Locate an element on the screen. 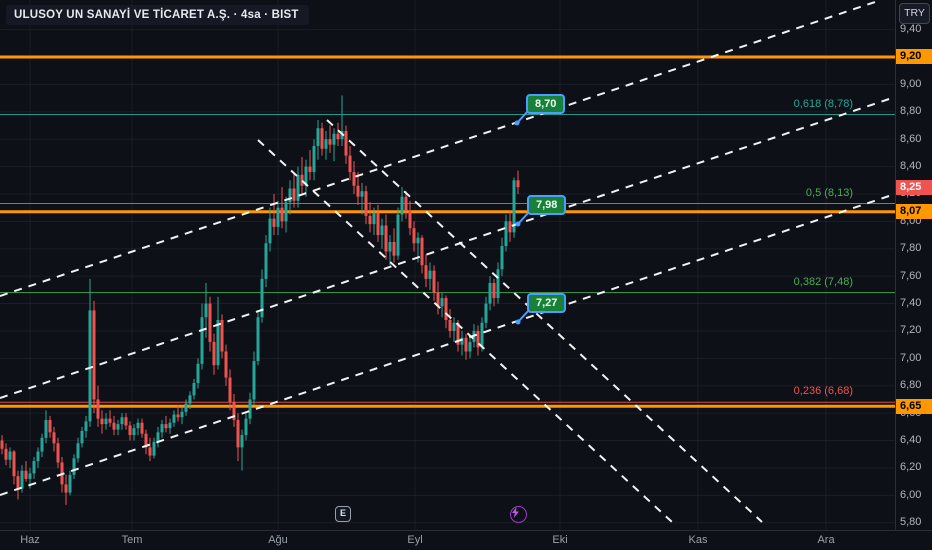 The height and width of the screenshot is (550, 932). lightning-icon is located at coordinates (518, 514).